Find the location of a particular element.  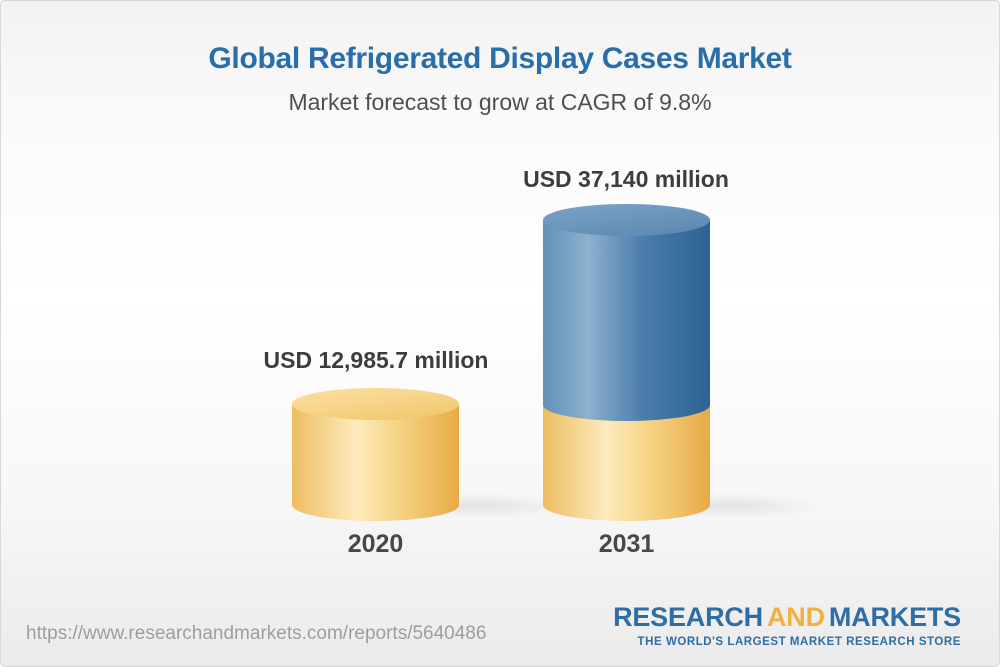

value-label-2031: USD 37,140 million is located at coordinates (626, 179).